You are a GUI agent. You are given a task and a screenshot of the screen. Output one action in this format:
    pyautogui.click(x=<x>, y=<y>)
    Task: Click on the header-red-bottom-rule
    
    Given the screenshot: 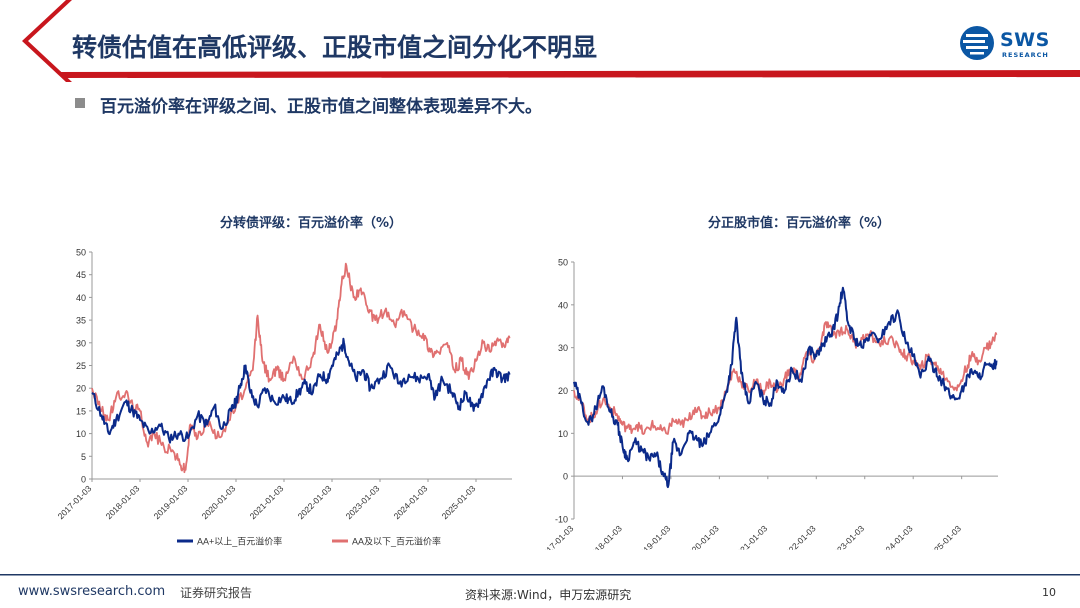 What is the action you would take?
    pyautogui.click(x=569, y=74)
    